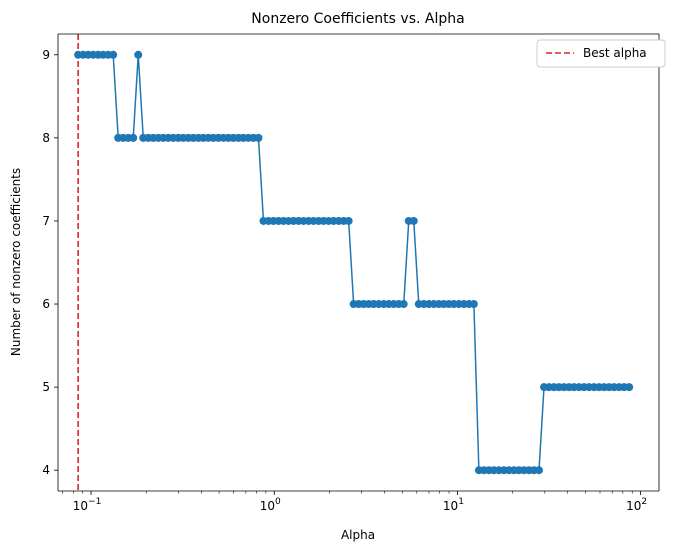 The width and height of the screenshot is (678, 552). I want to click on x-tick-label: 10⁰, so click(270, 505).